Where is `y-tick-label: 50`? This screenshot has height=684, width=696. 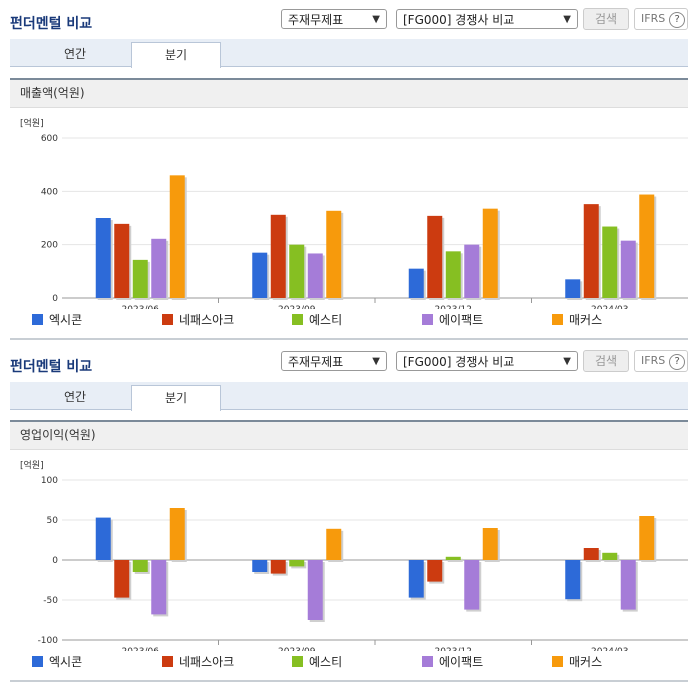
y-tick-label: 50 is located at coordinates (53, 521).